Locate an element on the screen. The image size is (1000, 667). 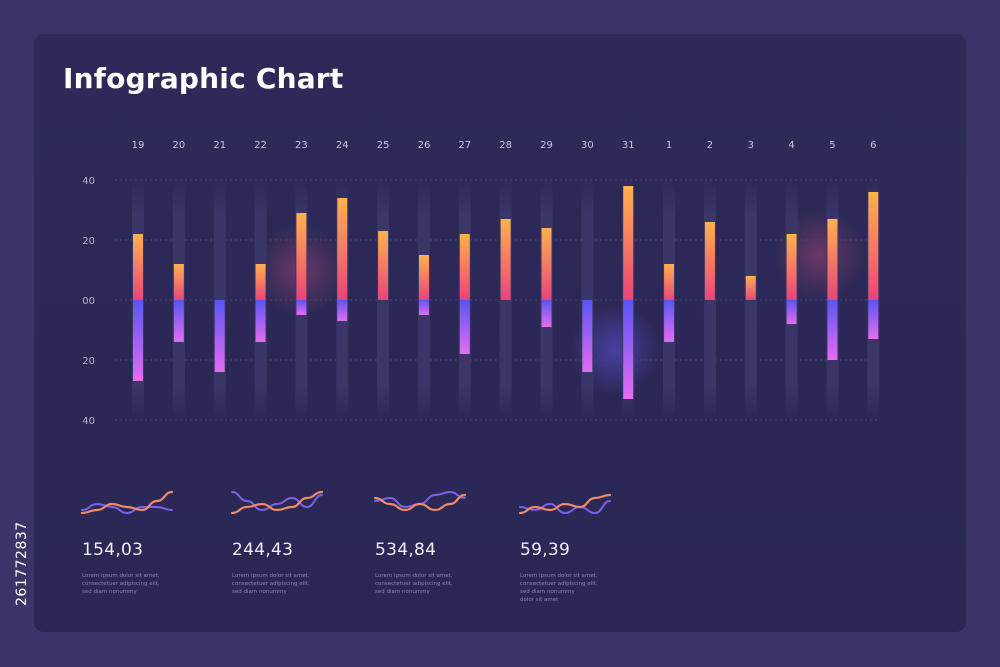
x-tick-label: 22 is located at coordinates (260, 145).